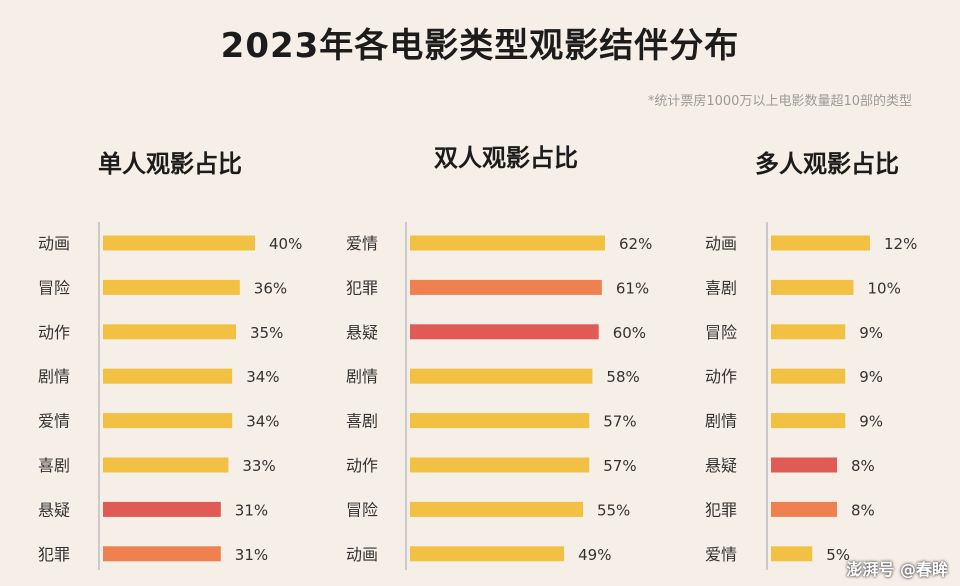 The width and height of the screenshot is (960, 586). I want to click on data-label: 49%, so click(594, 555).